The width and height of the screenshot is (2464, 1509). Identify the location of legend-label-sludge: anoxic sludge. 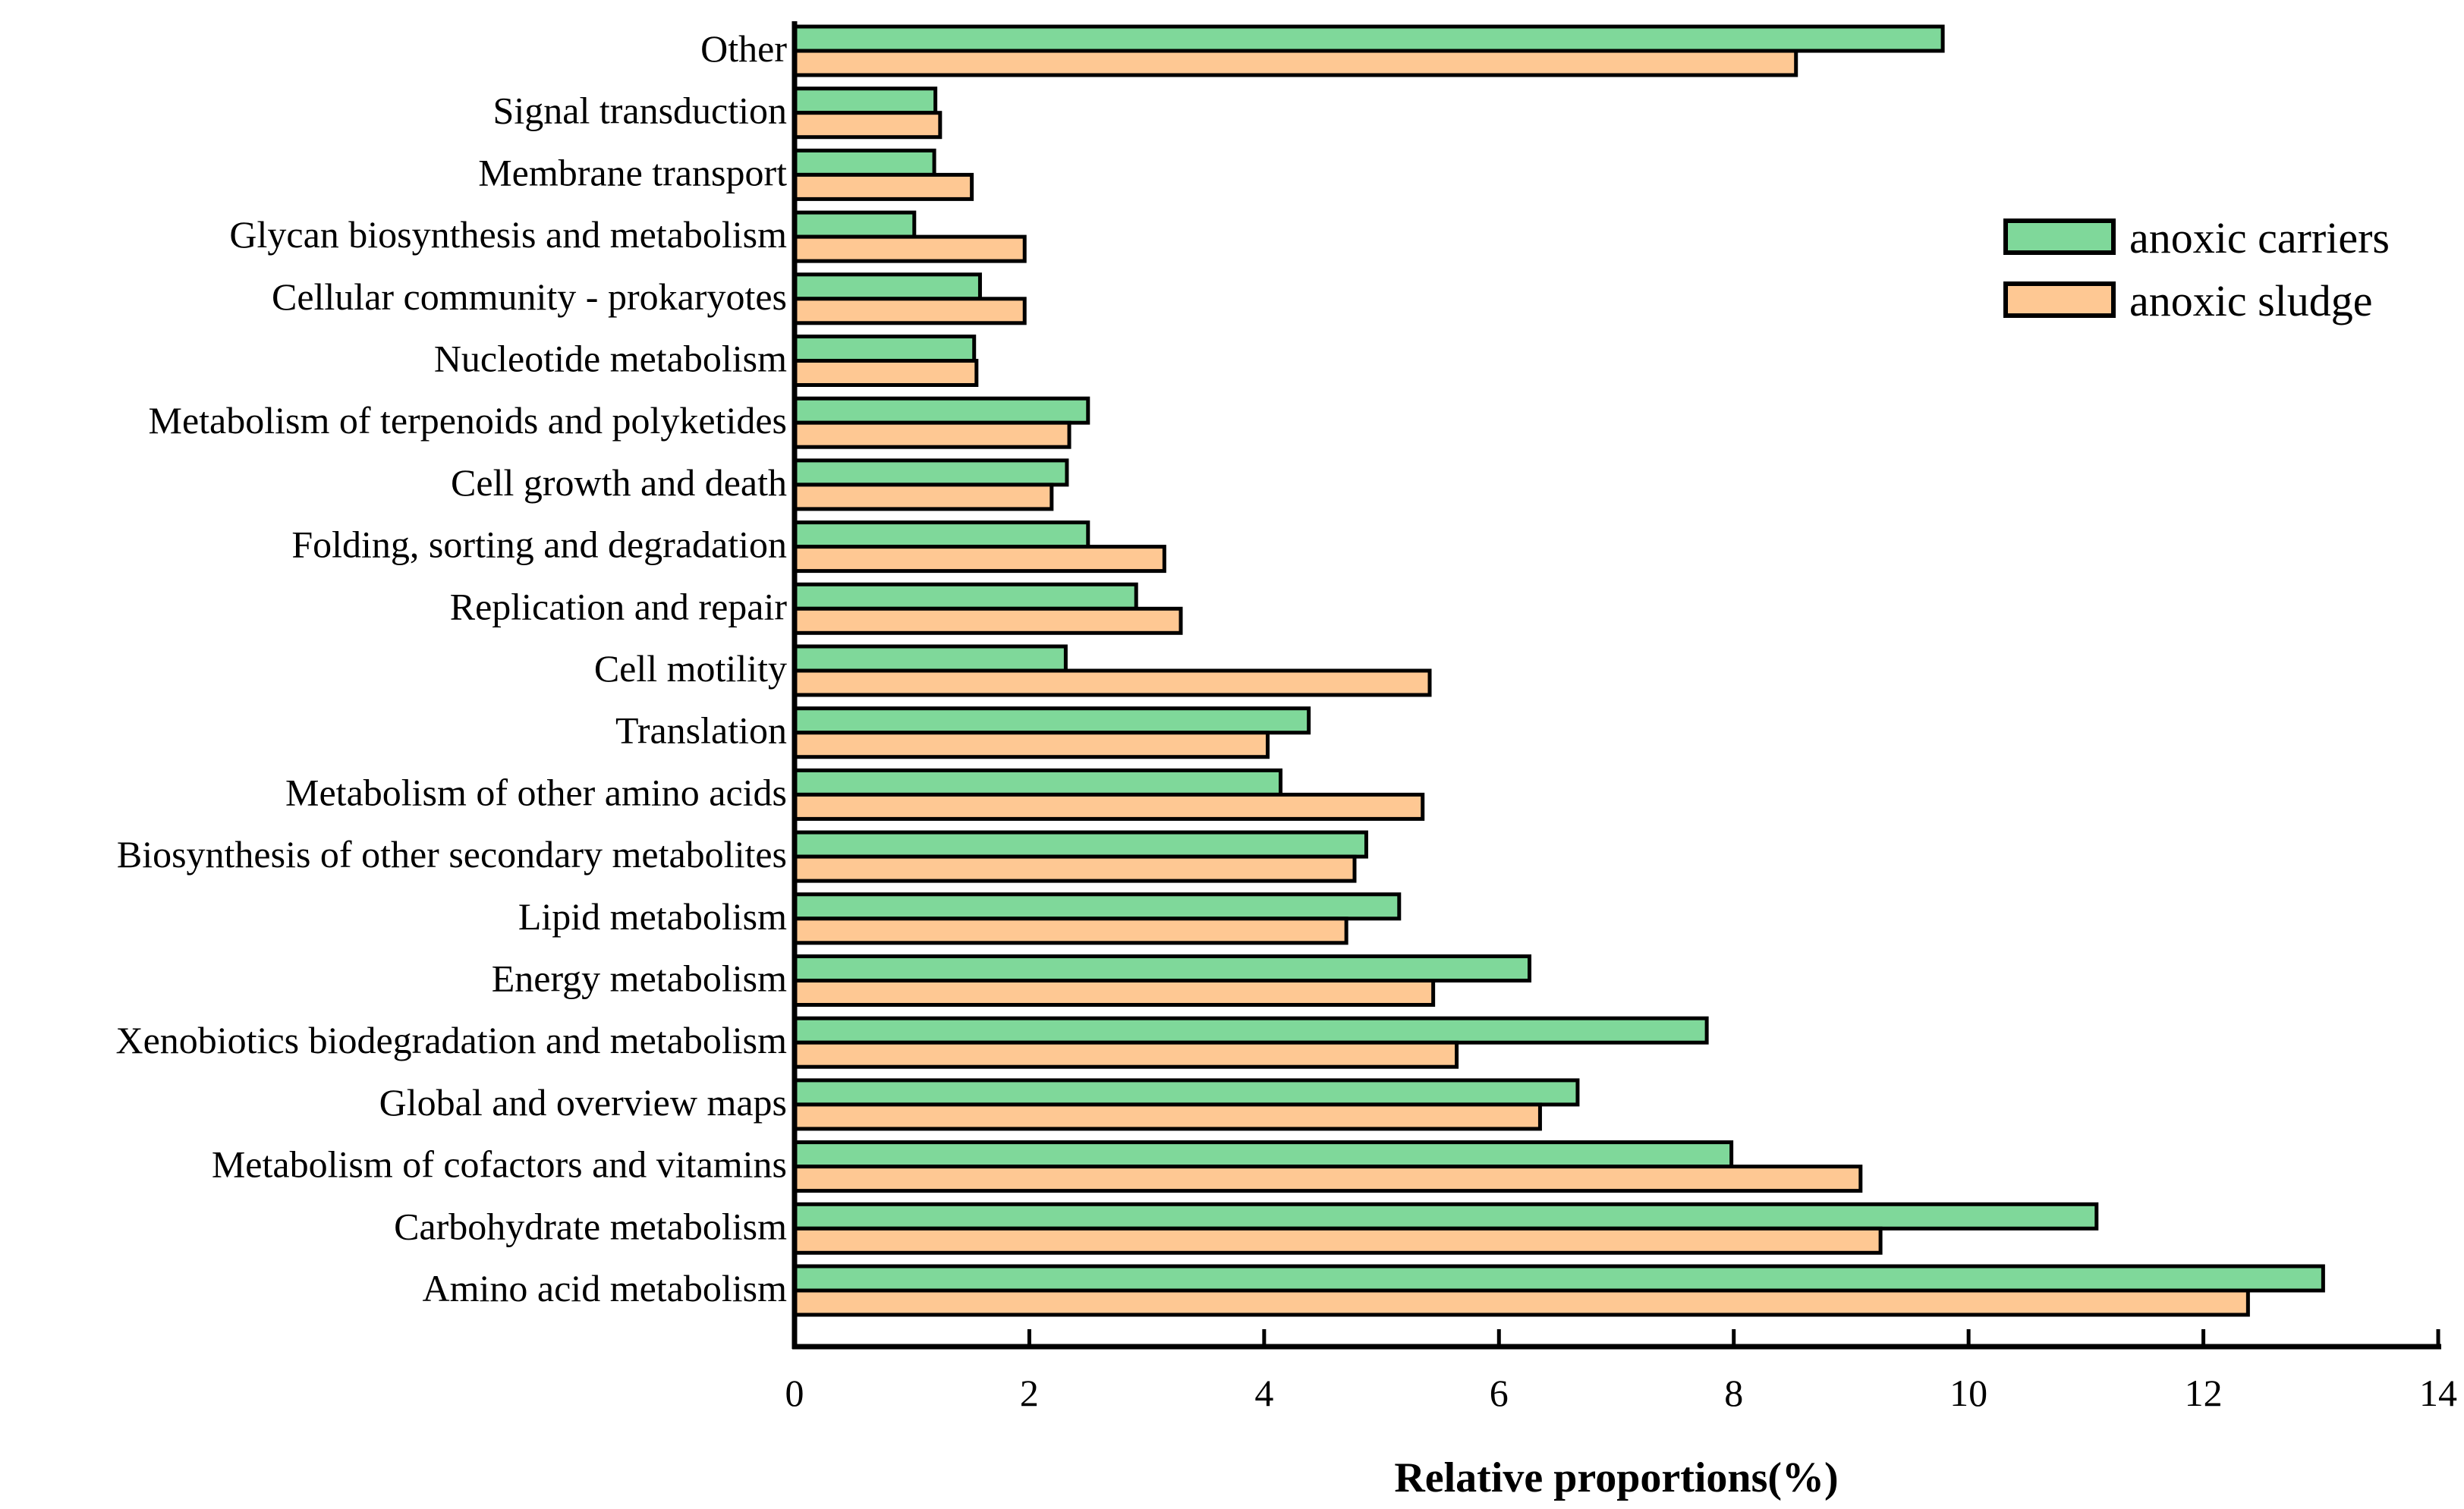
(2251, 300).